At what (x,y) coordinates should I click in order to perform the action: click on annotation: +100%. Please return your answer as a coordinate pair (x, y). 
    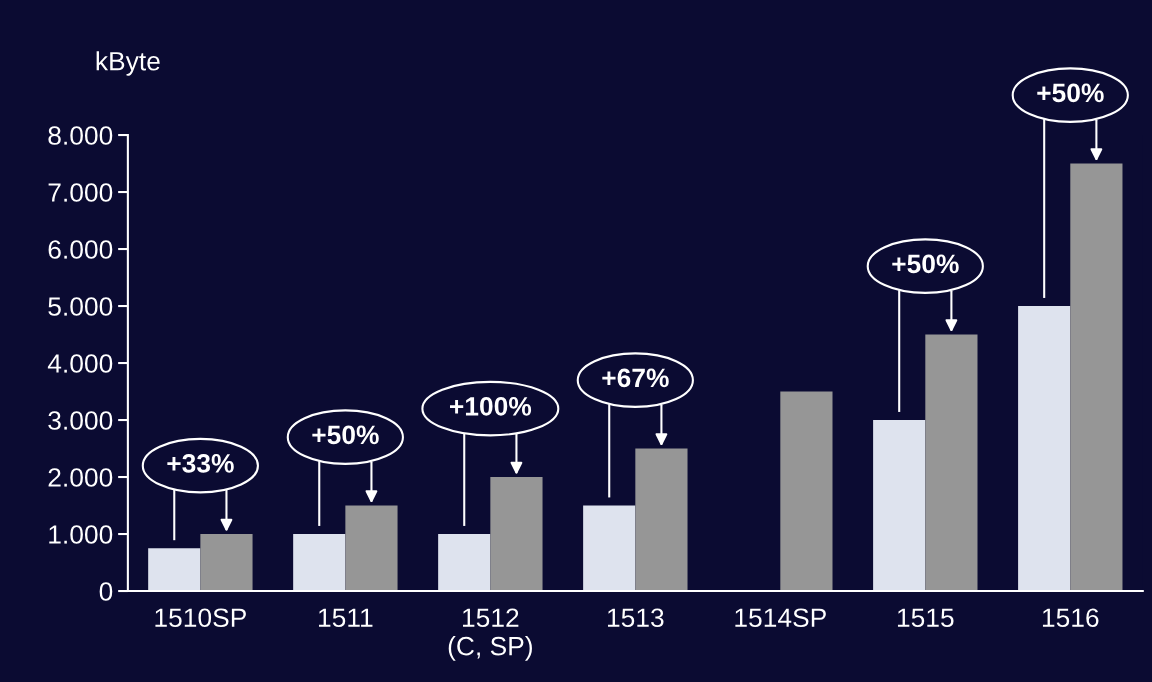
    Looking at the image, I should click on (491, 406).